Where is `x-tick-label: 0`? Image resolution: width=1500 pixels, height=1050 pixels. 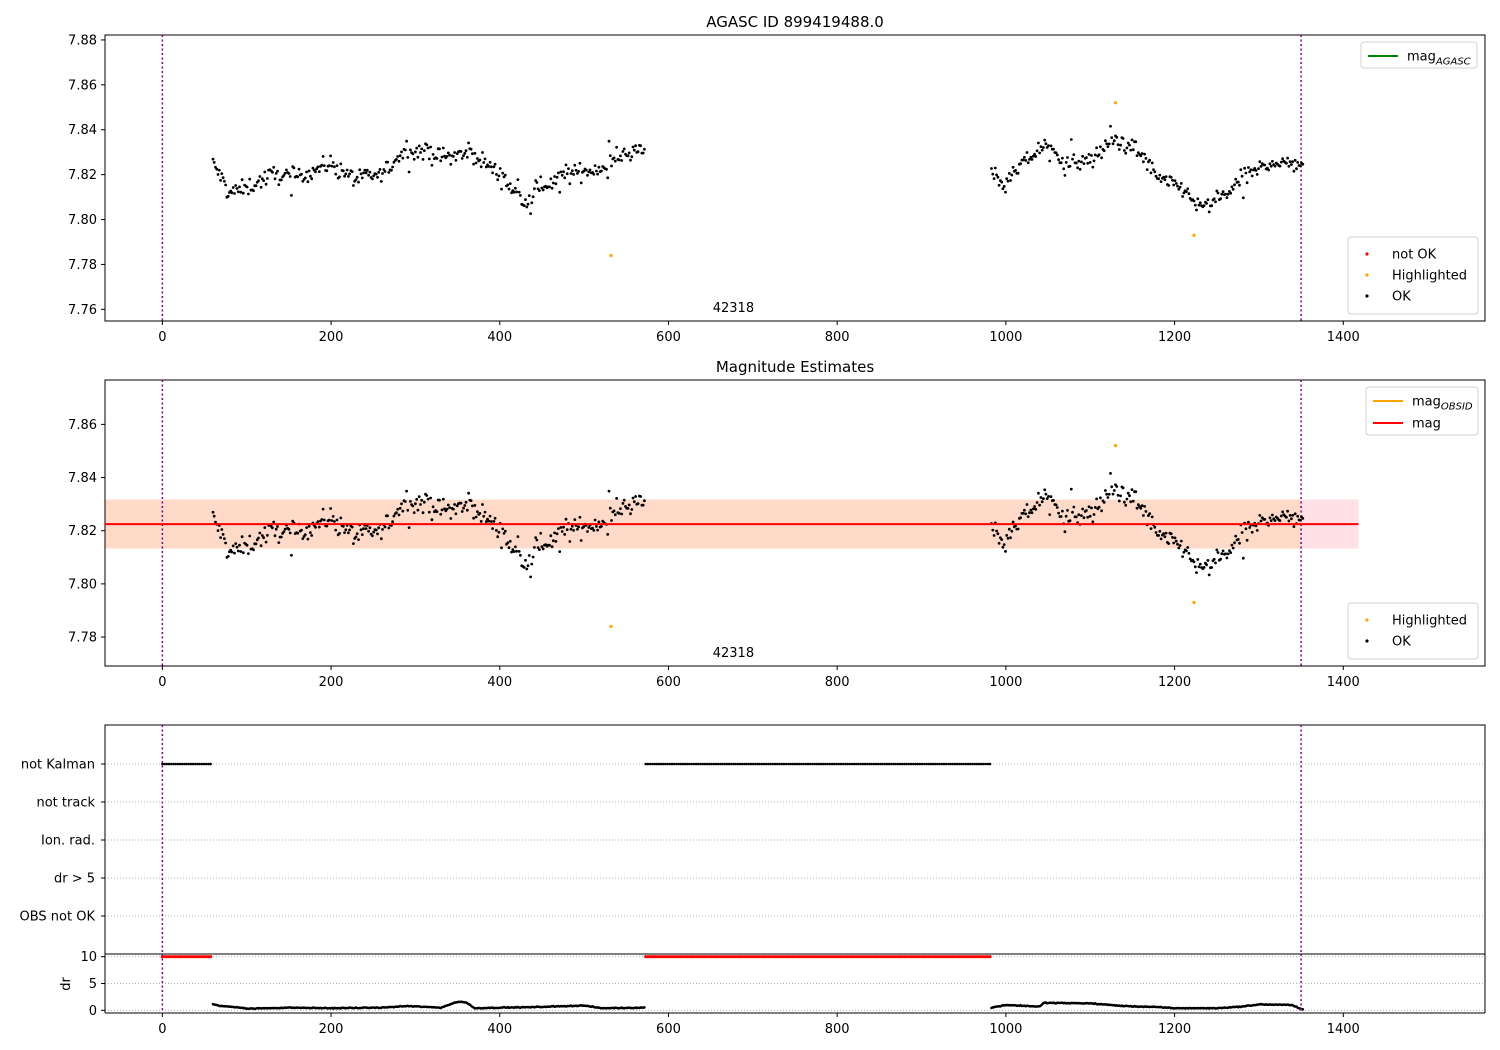
x-tick-label: 0 is located at coordinates (162, 1029).